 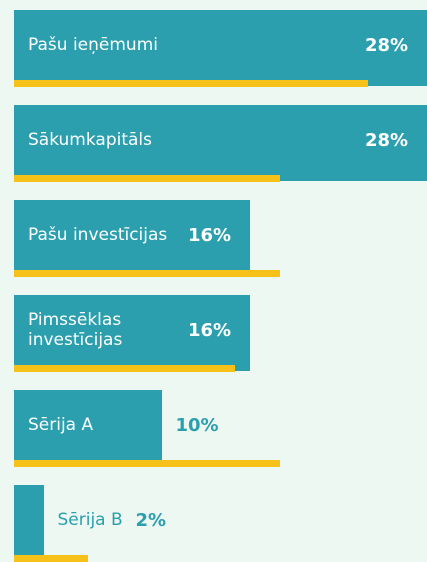 What do you see at coordinates (90, 140) in the screenshot?
I see `category-label: Sākumkapitāls` at bounding box center [90, 140].